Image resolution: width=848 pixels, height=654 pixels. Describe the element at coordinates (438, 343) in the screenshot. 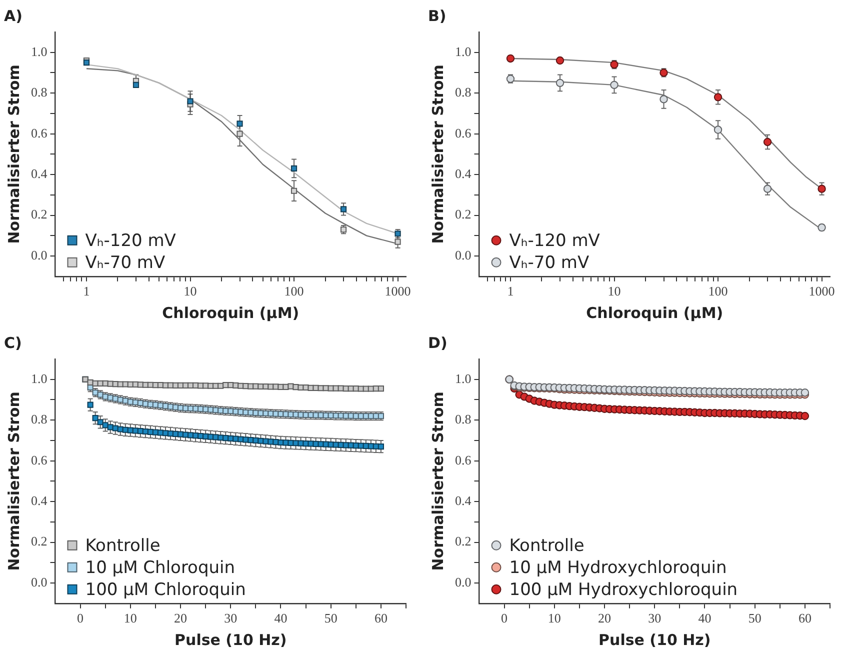

I see `chart-title: D)` at that location.